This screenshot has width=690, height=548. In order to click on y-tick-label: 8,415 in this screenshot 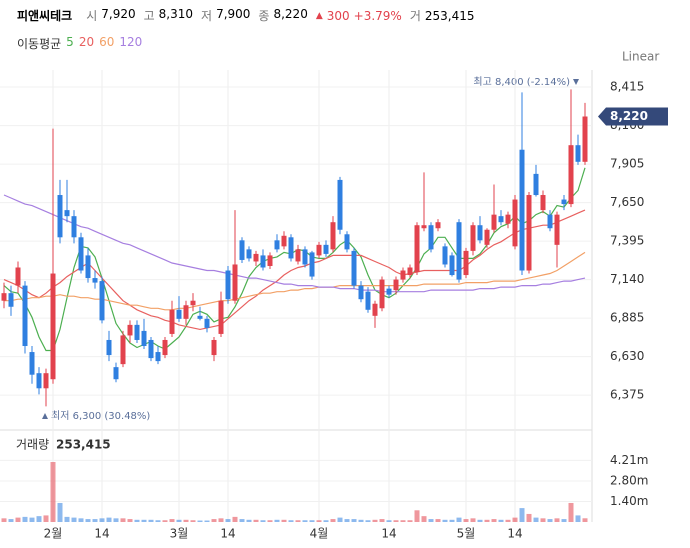, I will do `click(627, 87)`.